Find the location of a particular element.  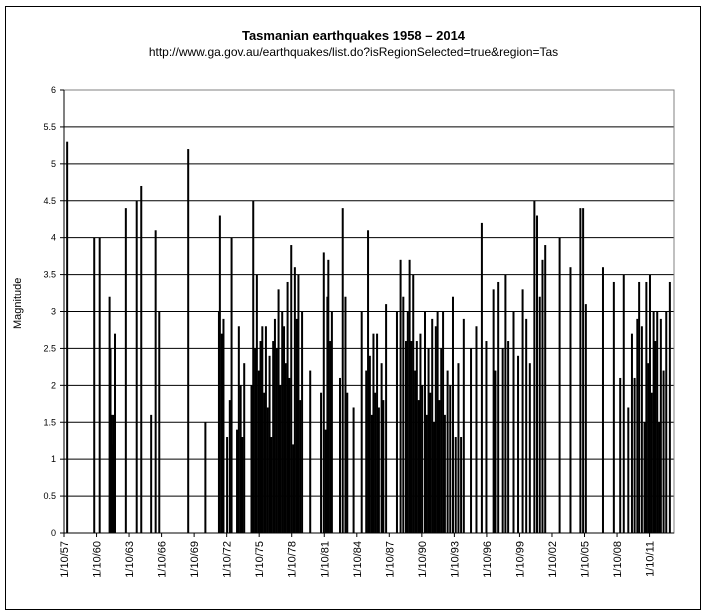

y-tick-label: 2.5 is located at coordinates (49, 348).